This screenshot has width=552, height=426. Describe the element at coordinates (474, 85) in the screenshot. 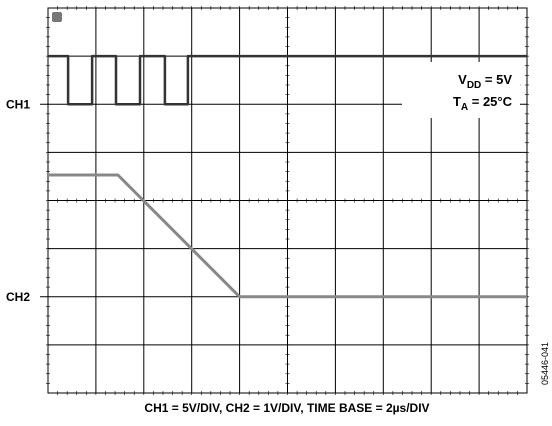

I see `annotation-sub: DD` at that location.